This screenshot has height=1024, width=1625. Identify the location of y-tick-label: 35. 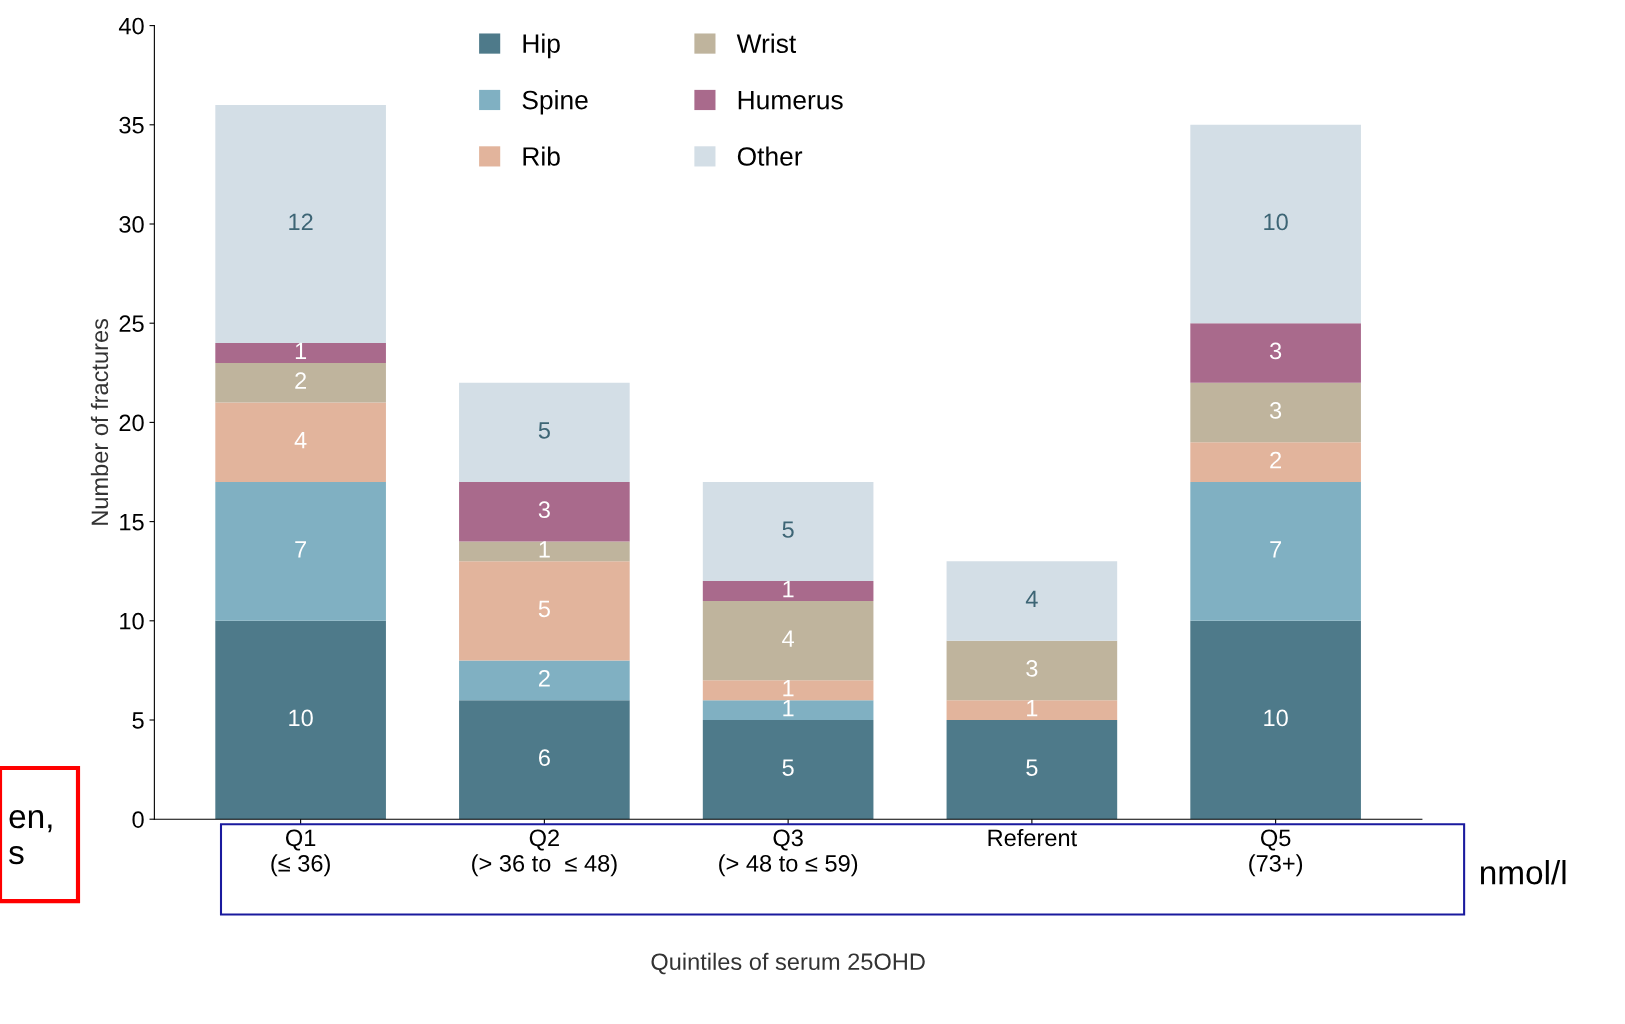
(131, 125).